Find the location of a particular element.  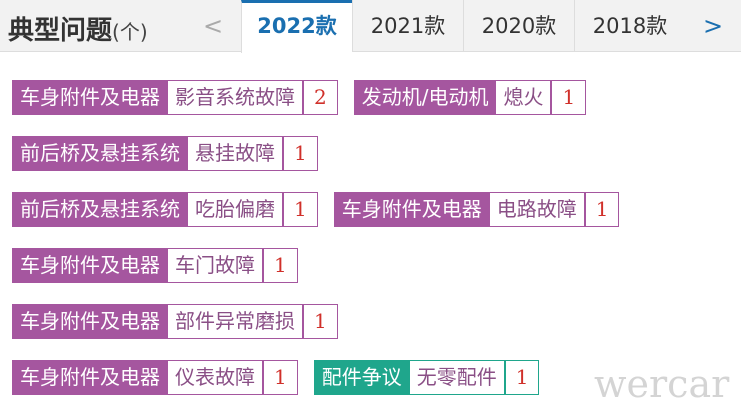

tag-row: 车身附件及电器 仪表故障 1 配件争议 无零配件 1 is located at coordinates (283, 377).